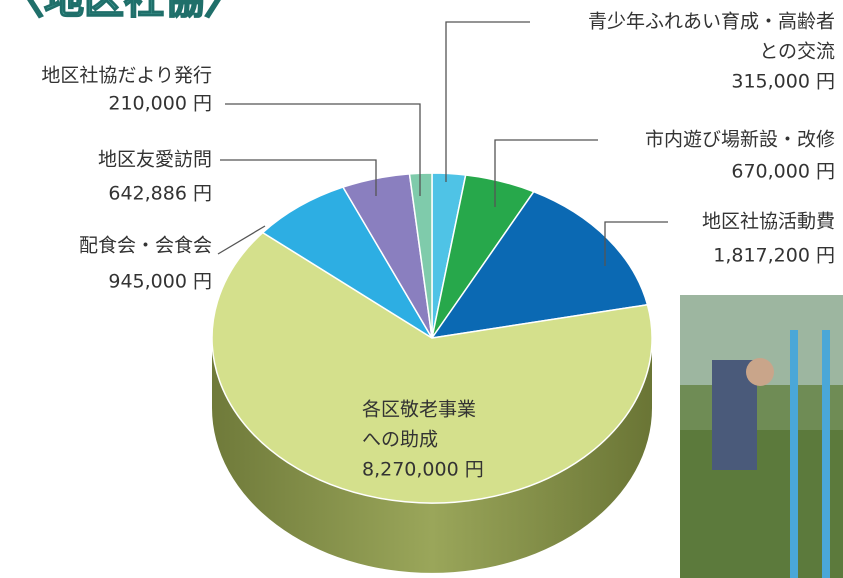 Image resolution: width=843 pixels, height=578 pixels. I want to click on slice-label: 各区敬老事業, so click(419, 410).